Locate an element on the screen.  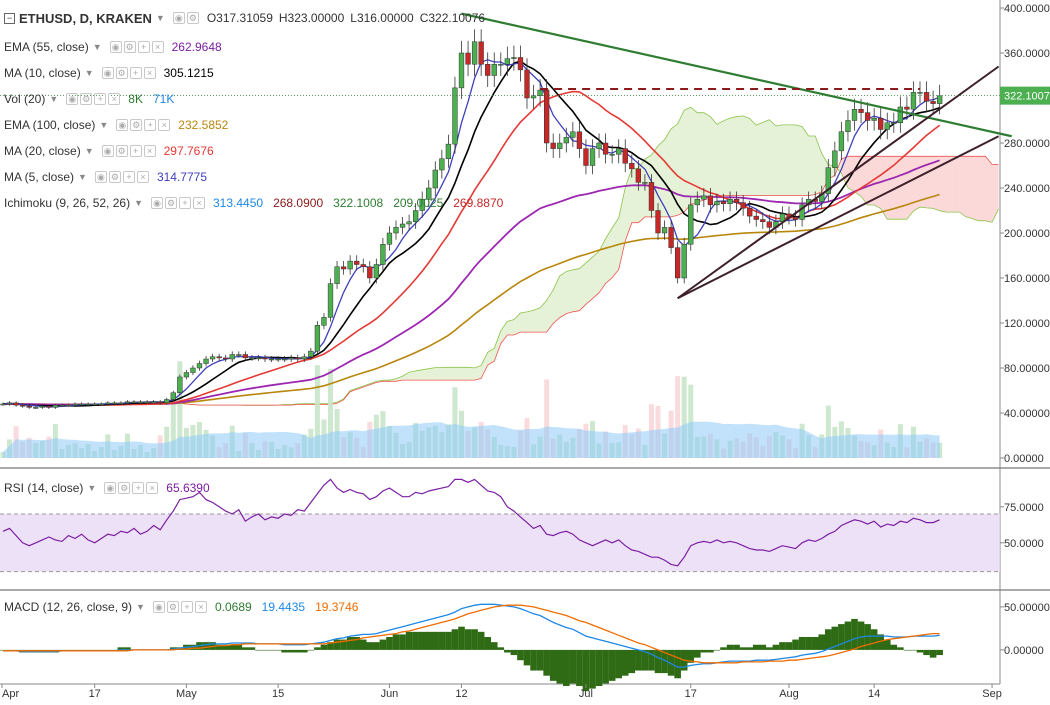
indicator-legend-row: MA (20, close)▼◉⚙+×297.7676 is located at coordinates (114, 151).